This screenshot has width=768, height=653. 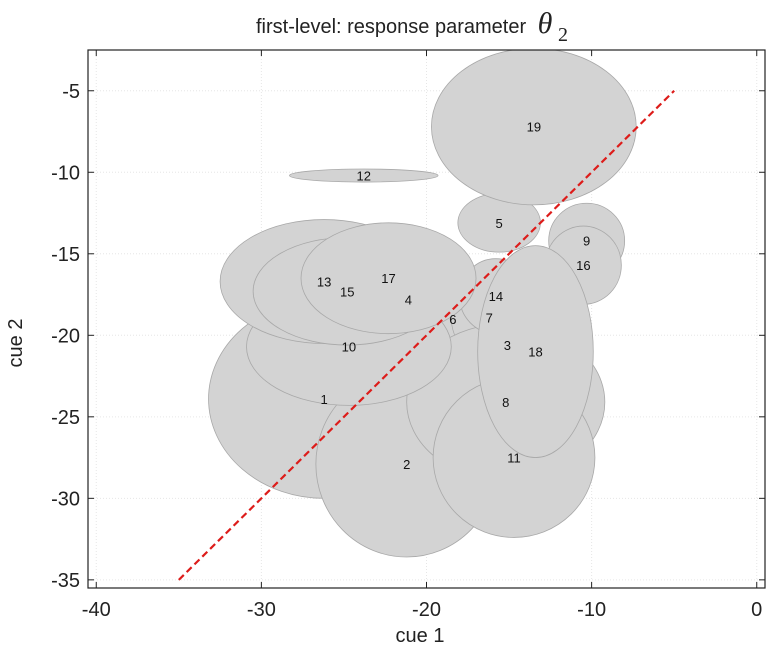 I want to click on y-tick-label: -20, so click(x=65, y=336).